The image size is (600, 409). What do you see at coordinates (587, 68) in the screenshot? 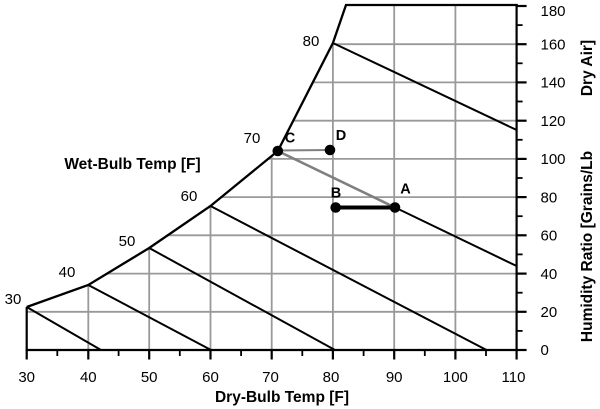
I see `y-axis-title-line2: Dry Air]` at bounding box center [587, 68].